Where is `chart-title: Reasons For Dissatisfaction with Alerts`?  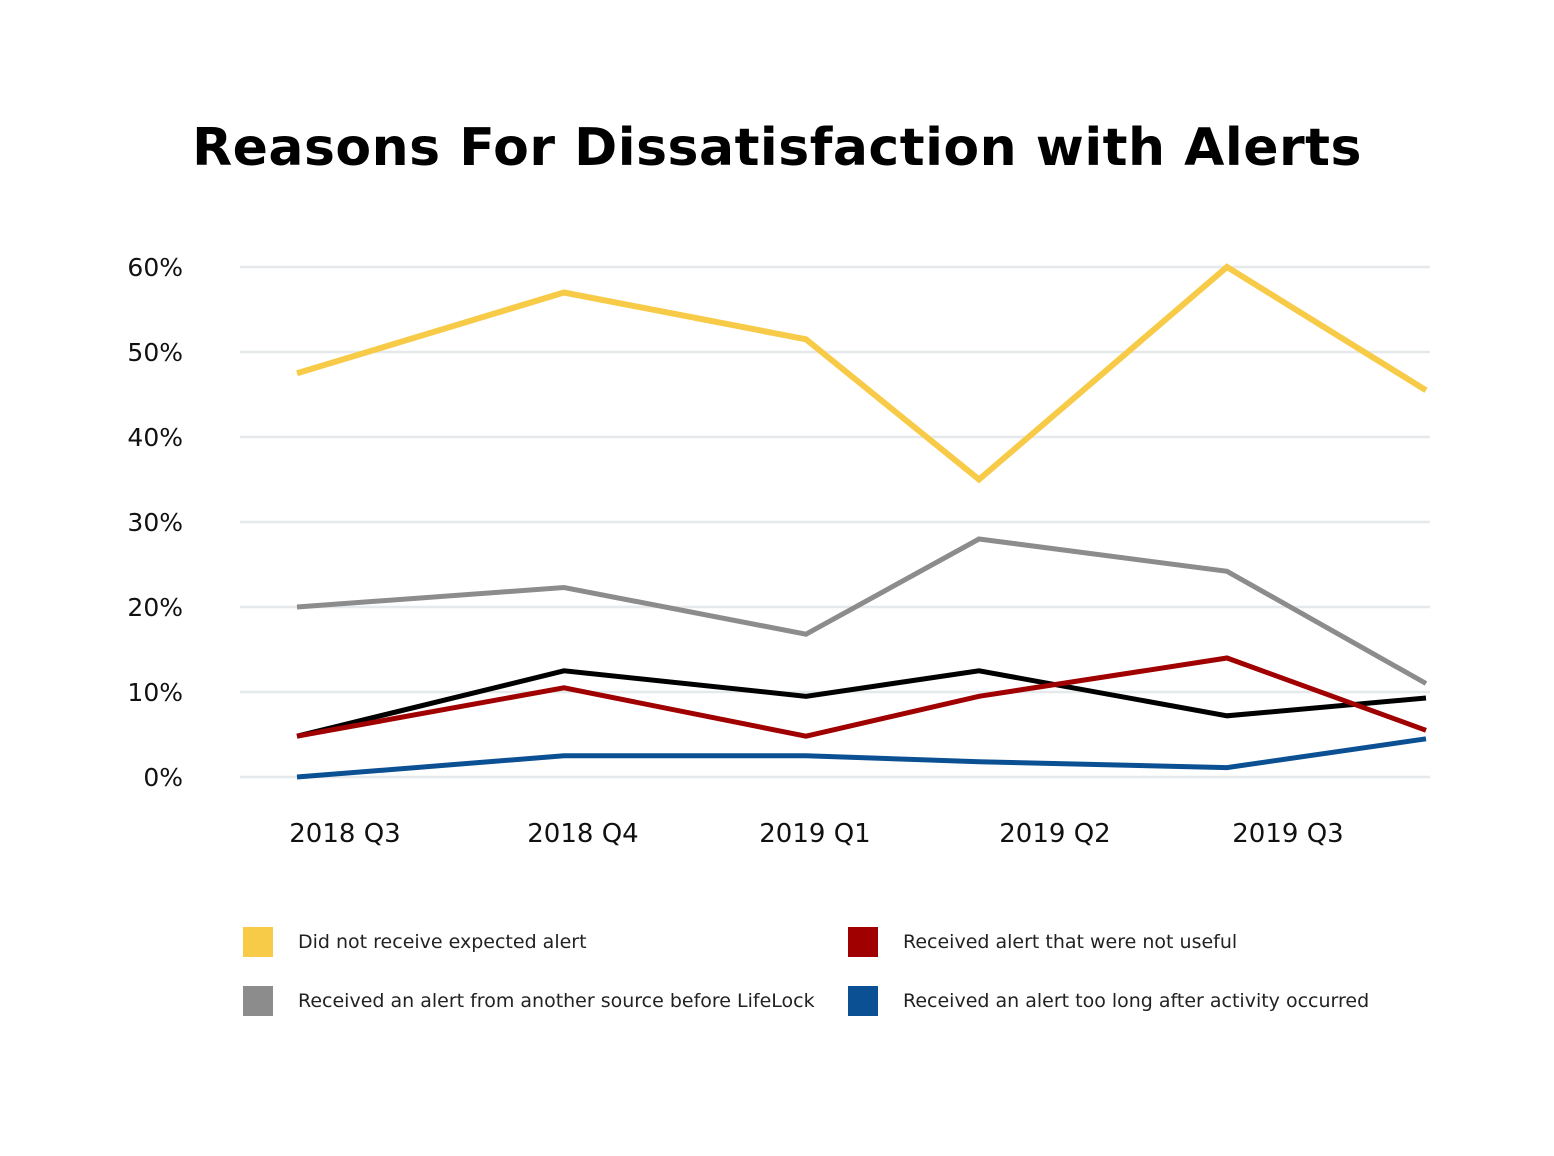 chart-title: Reasons For Dissatisfaction with Alerts is located at coordinates (777, 148).